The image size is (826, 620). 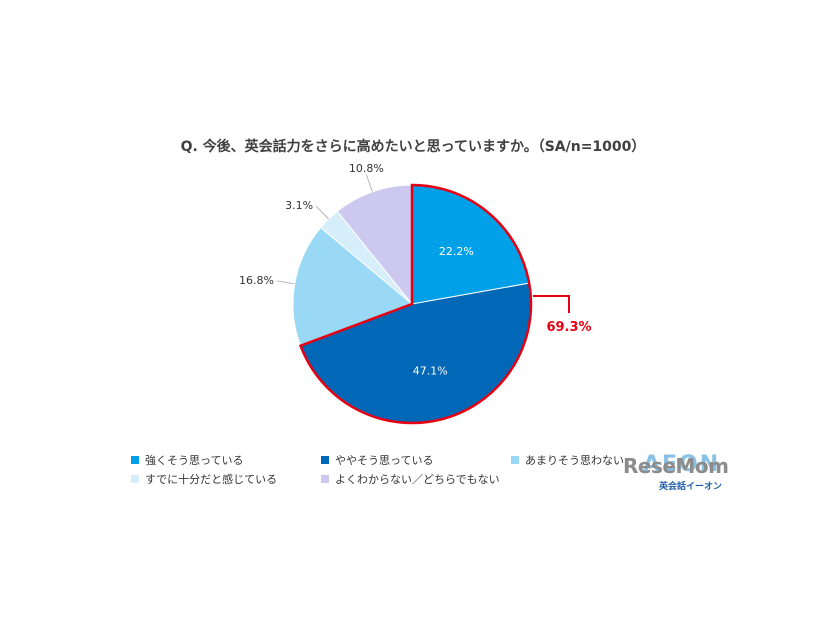 What do you see at coordinates (299, 205) in the screenshot?
I see `data-label-3: 3.1%` at bounding box center [299, 205].